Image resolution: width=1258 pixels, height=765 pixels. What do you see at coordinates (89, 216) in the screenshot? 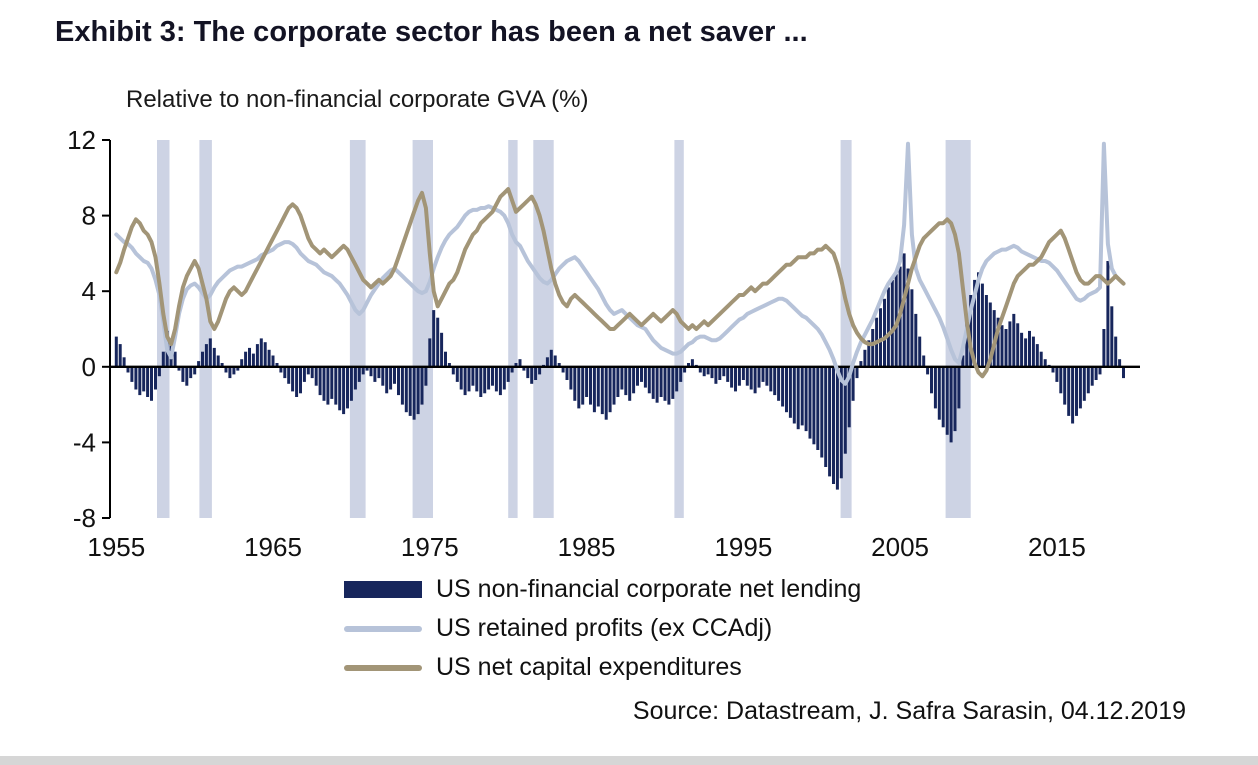
I see `y-tick-label: 8` at bounding box center [89, 216].